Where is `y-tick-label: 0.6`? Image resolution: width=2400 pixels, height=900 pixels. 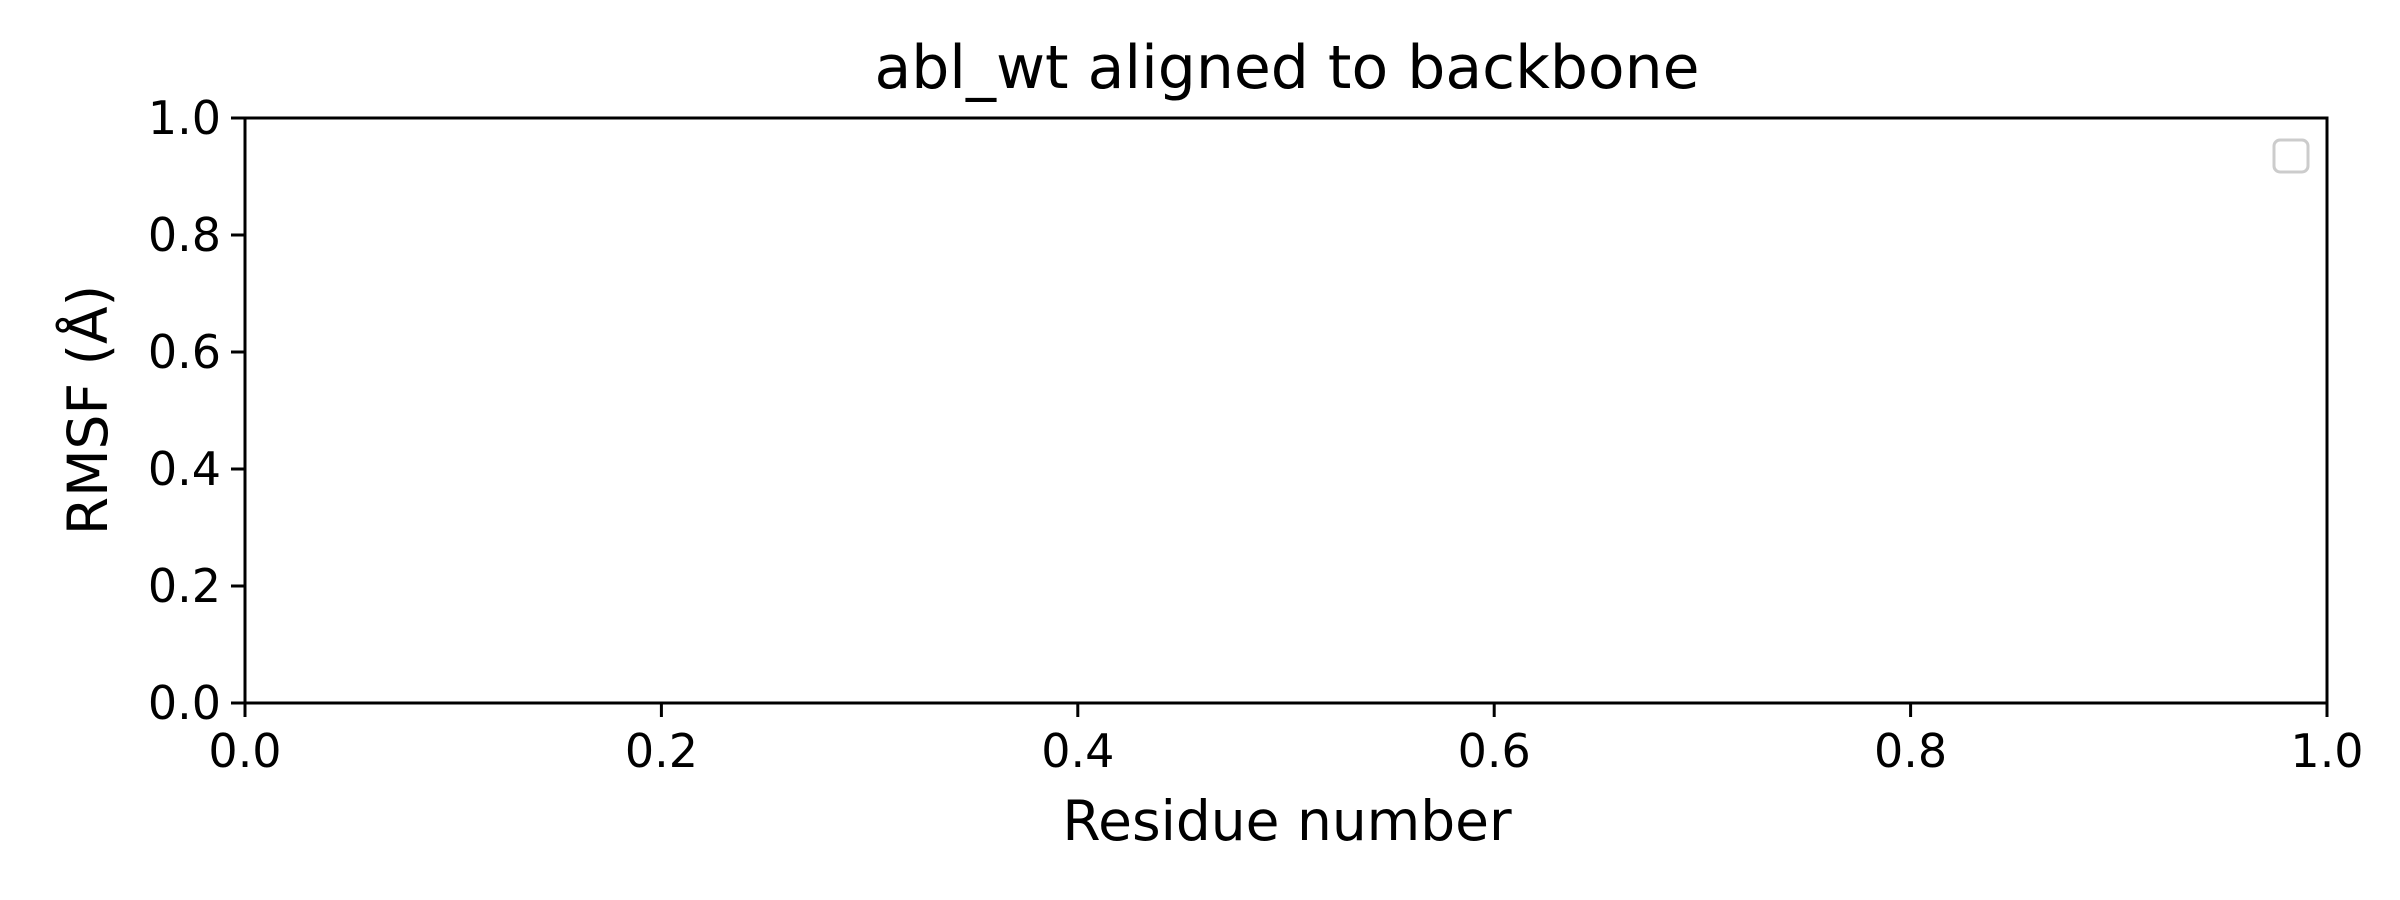
y-tick-label: 0.6 is located at coordinates (184, 352).